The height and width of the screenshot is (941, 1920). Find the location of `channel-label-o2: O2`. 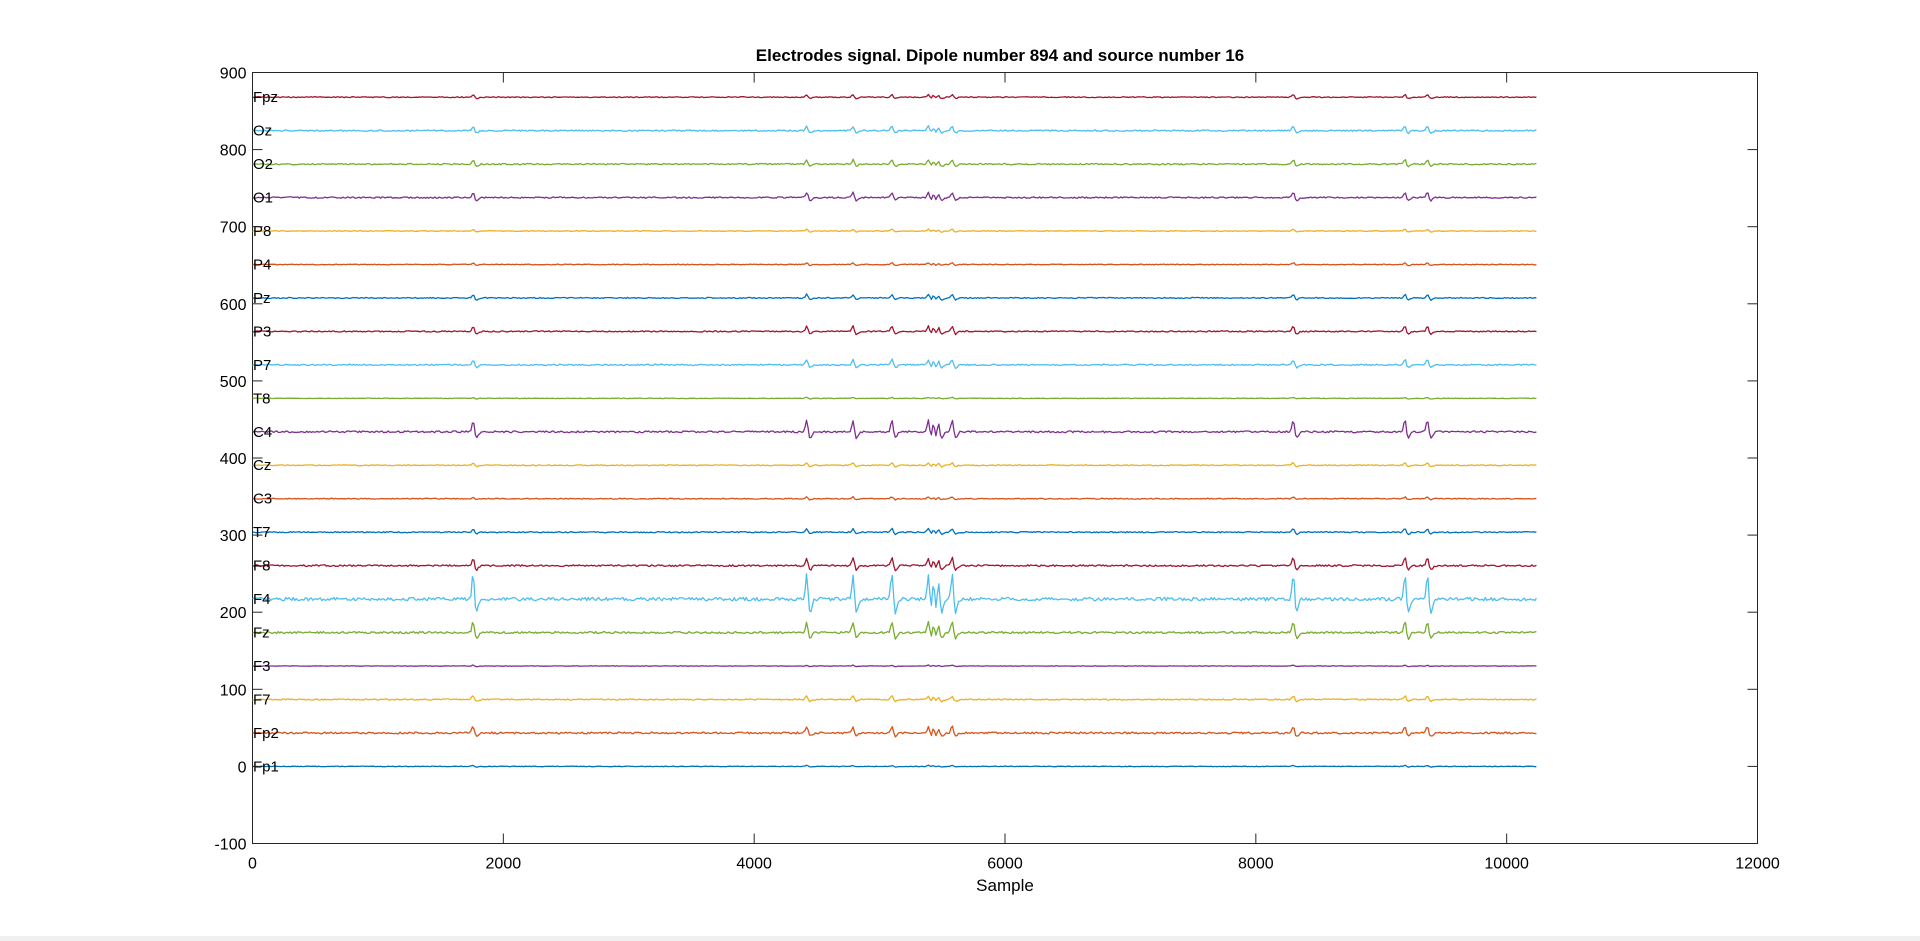

channel-label-o2: O2 is located at coordinates (263, 164).